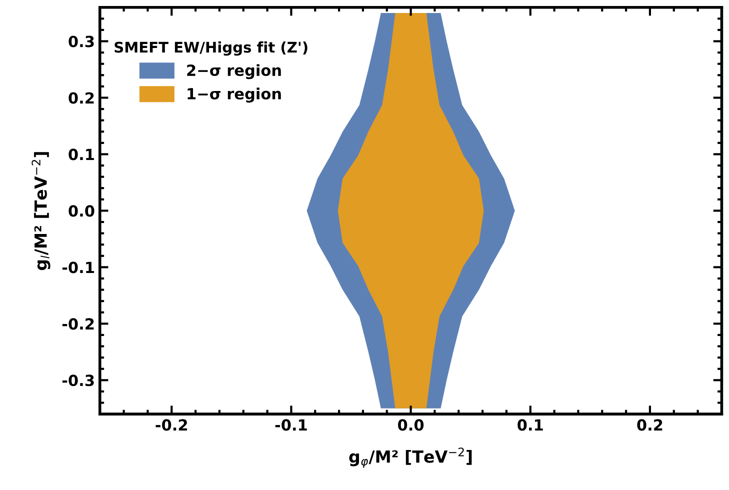 Image resolution: width=729 pixels, height=490 pixels. I want to click on x-axis-title: g$_{φ}$/M² [TeV$^{−2}$], so click(410, 458).